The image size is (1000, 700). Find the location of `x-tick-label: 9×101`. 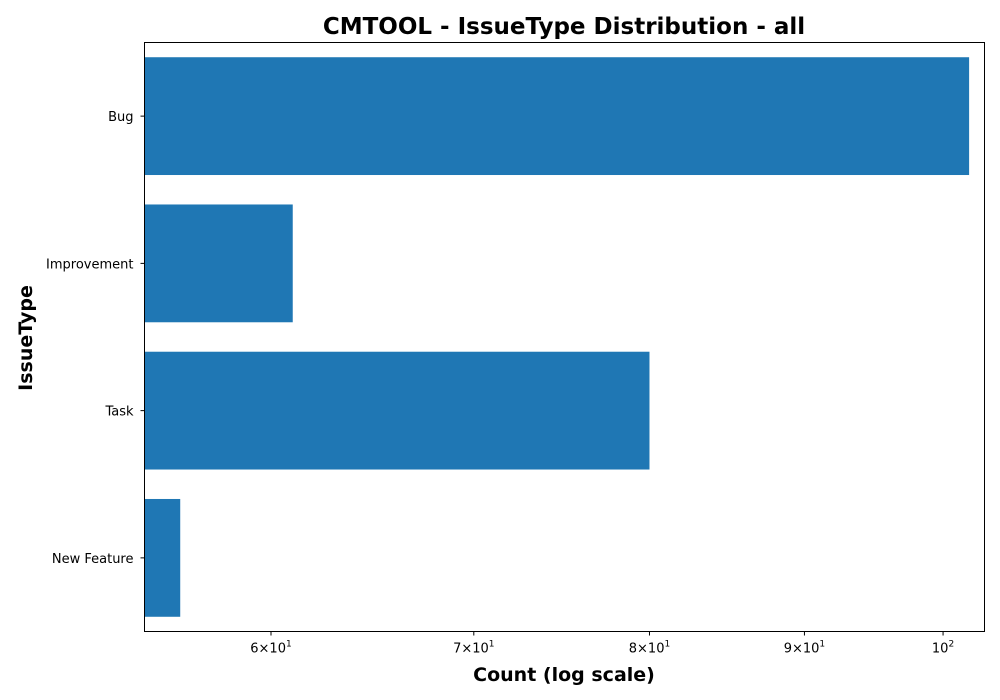

x-tick-label: 9×101 is located at coordinates (804, 648).